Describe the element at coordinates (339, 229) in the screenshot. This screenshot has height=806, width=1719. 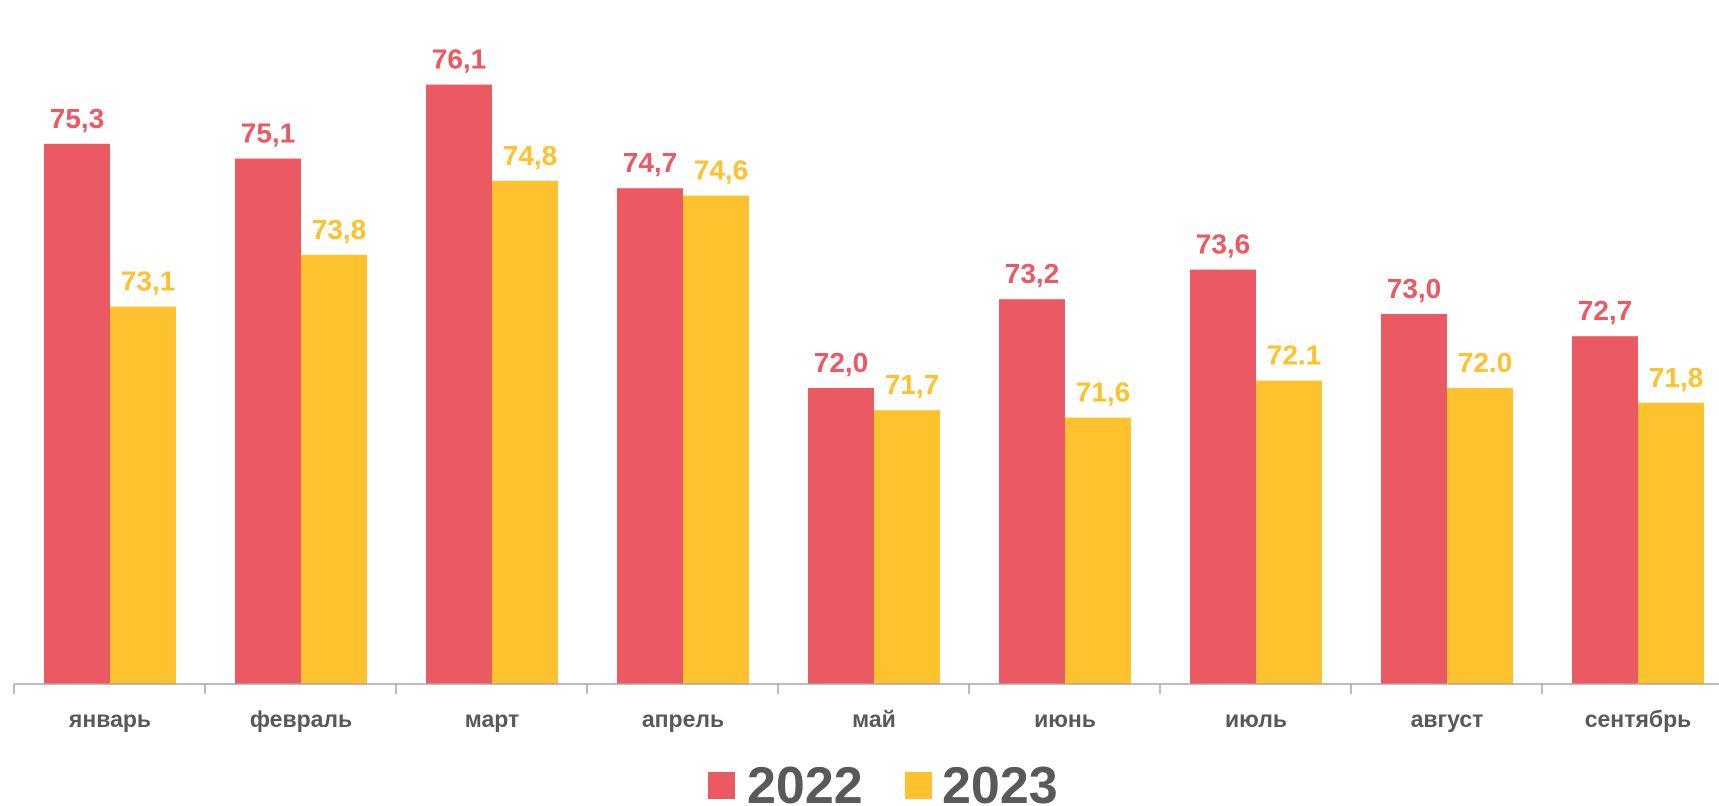
I see `data-label-2023-2: 73,8` at that location.